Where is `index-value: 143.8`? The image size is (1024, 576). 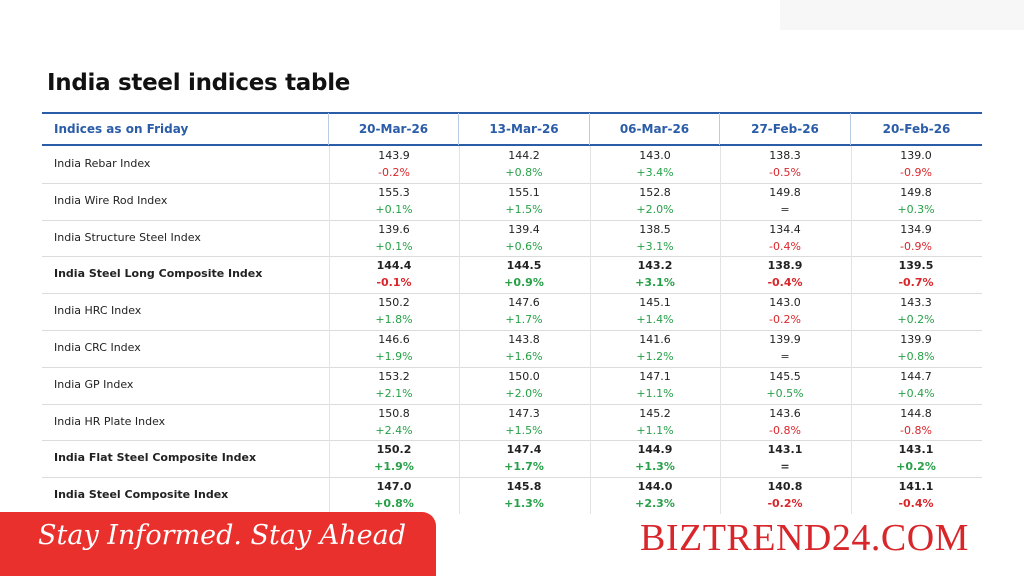
index-value: 143.8 is located at coordinates (524, 339).